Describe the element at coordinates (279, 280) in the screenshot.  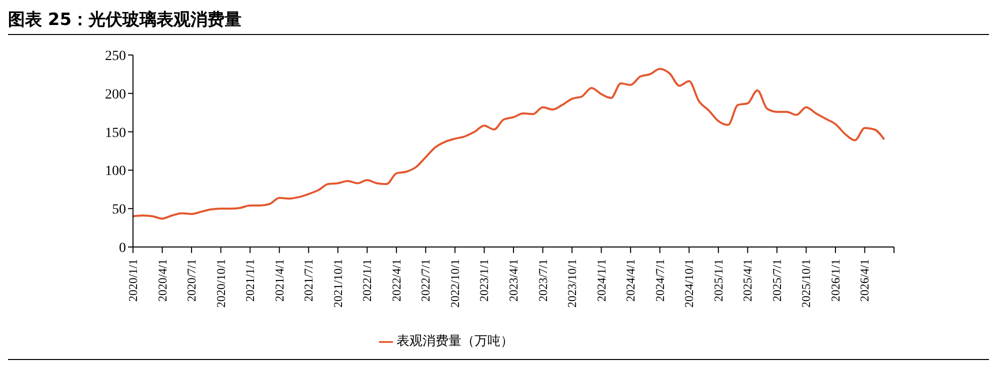
I see `x-tick-label: 2021/4/1` at that location.